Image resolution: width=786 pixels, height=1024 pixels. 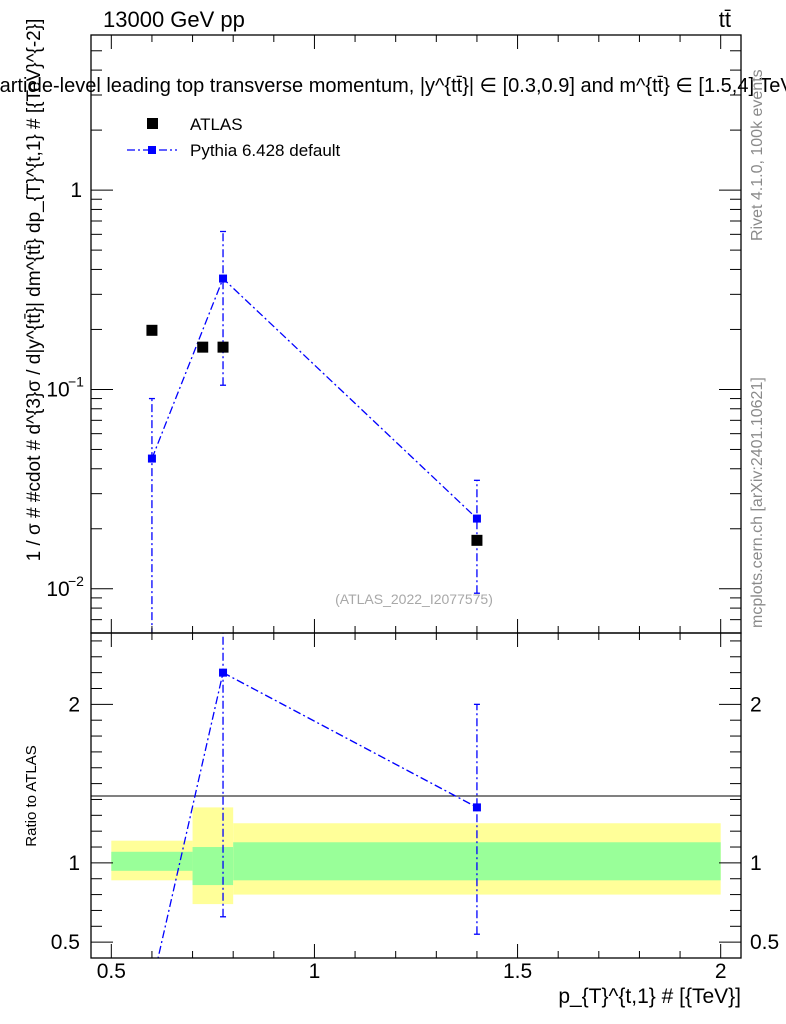 What do you see at coordinates (756, 704) in the screenshot?
I see `ratio-y-tick-label-right: 2` at bounding box center [756, 704].